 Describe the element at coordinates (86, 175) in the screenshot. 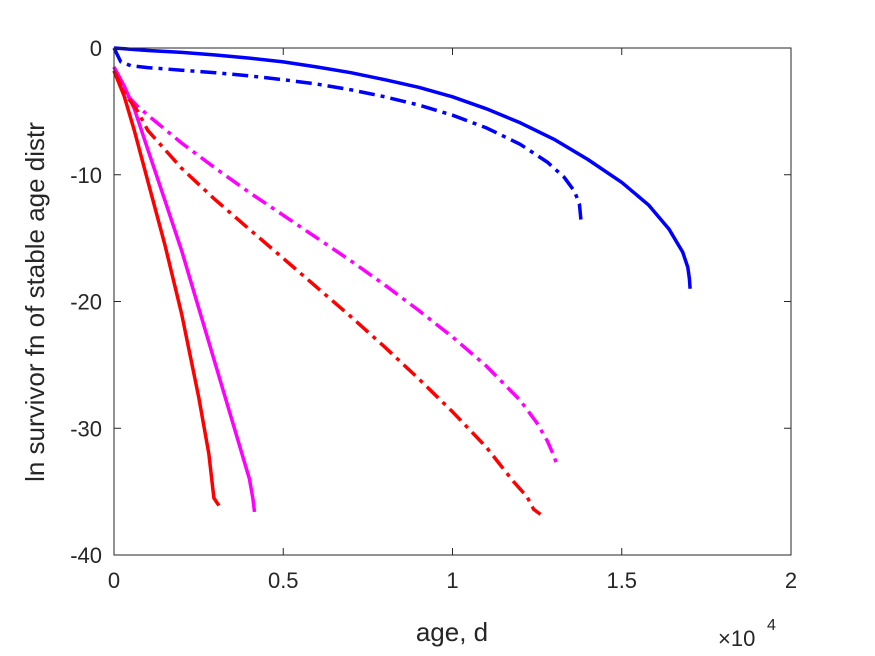

I see `y-tick-label: -10` at that location.